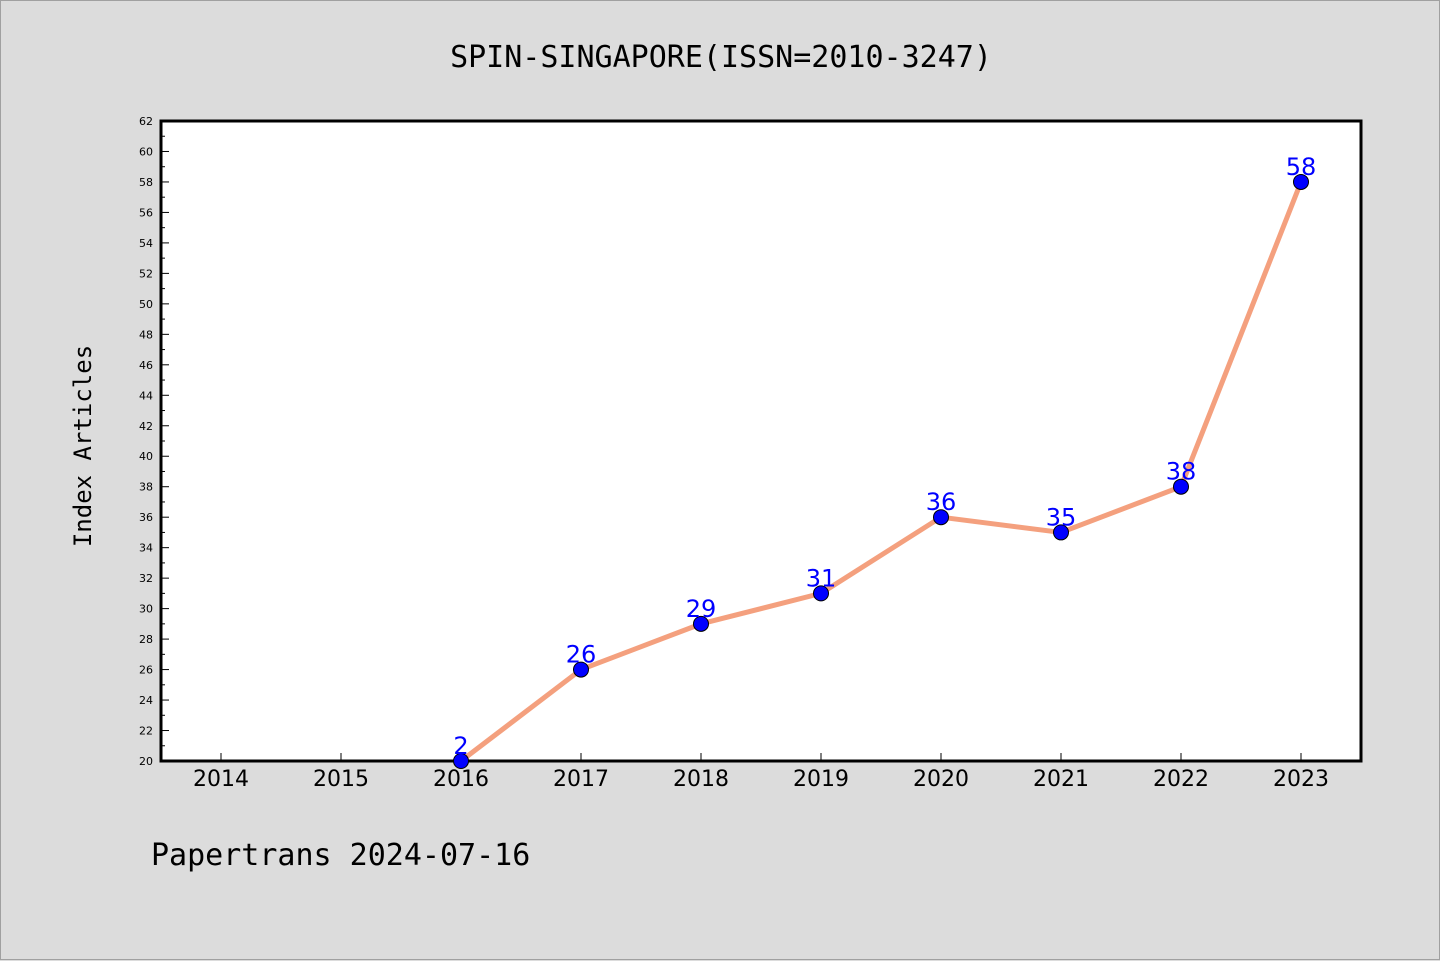  What do you see at coordinates (821, 578) in the screenshot?
I see `data-label: 31` at bounding box center [821, 578].